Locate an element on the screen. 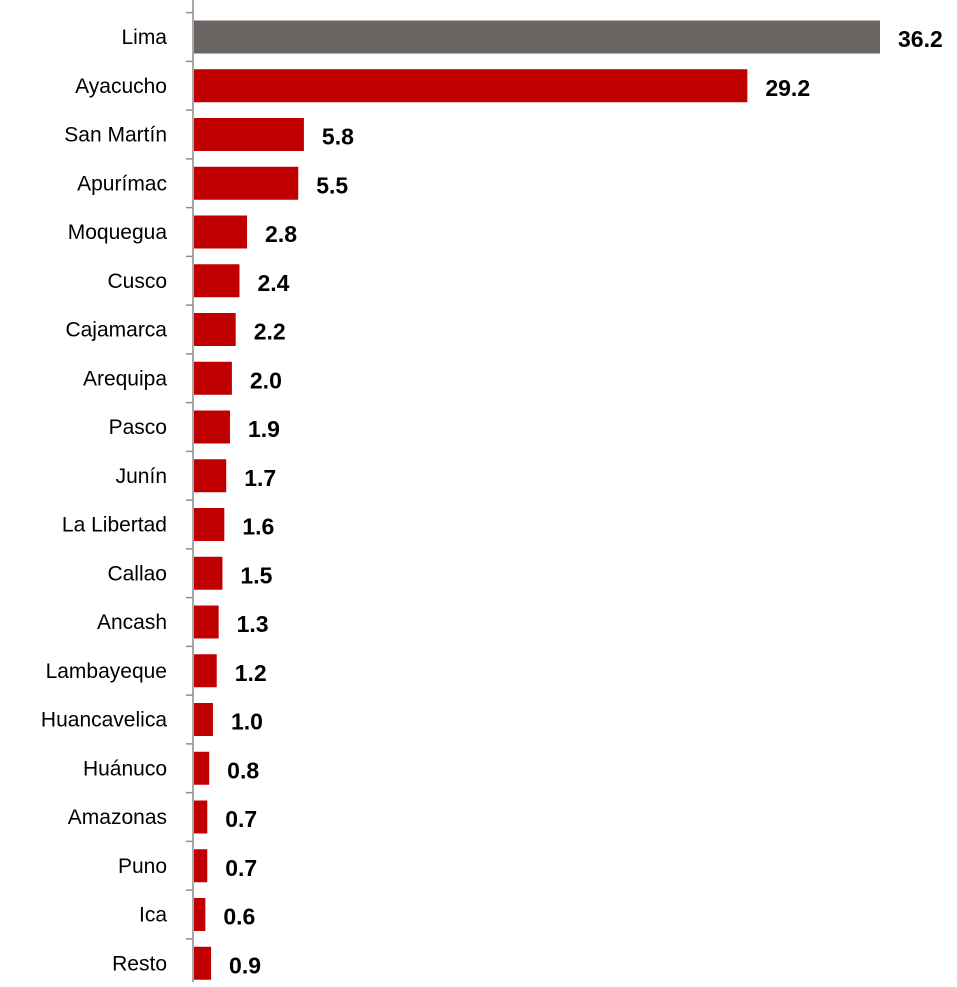 The image size is (957, 987). value-label: 2.2 is located at coordinates (270, 332).